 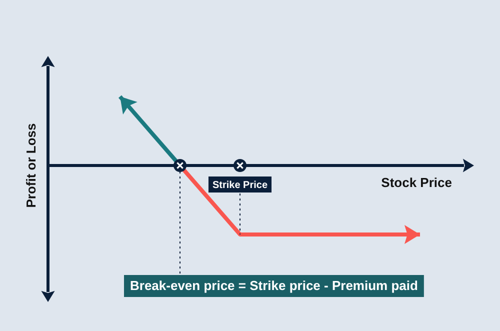 What do you see at coordinates (31, 165) in the screenshot?
I see `y-axis-title: Profit or Loss` at bounding box center [31, 165].